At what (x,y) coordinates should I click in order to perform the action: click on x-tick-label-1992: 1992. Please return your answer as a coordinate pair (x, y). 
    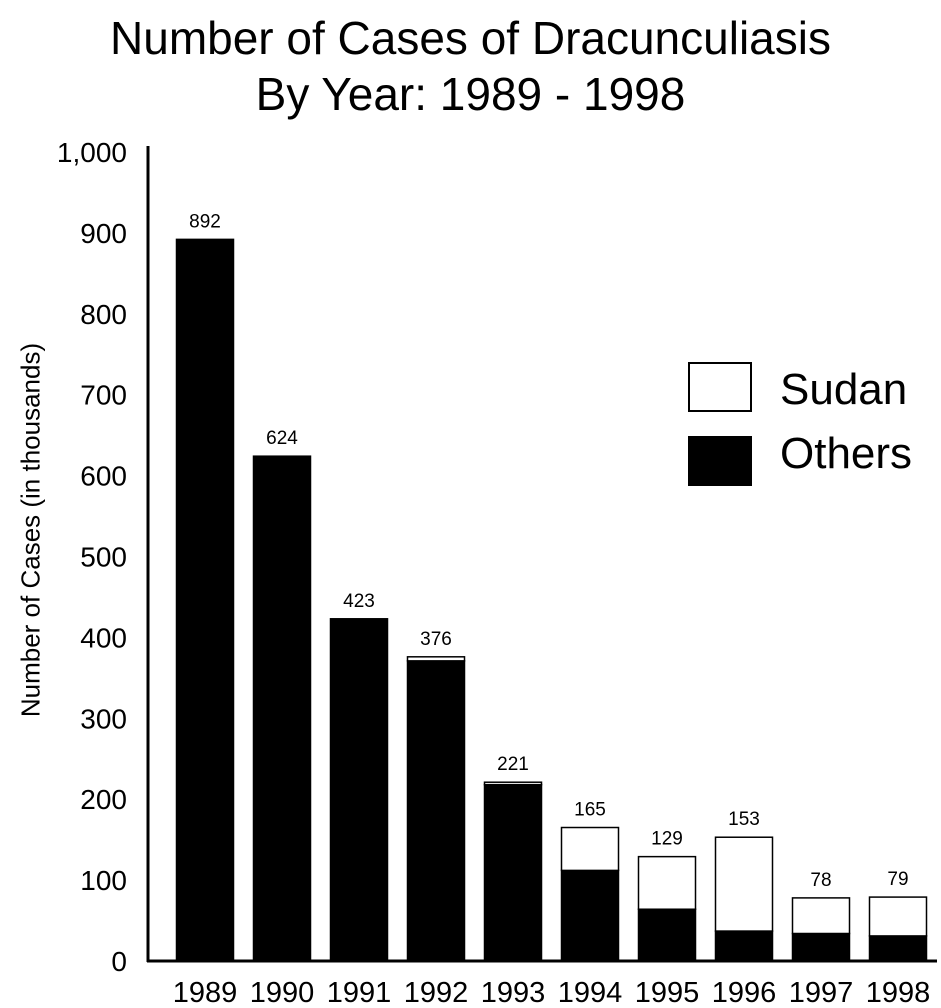
    Looking at the image, I should click on (436, 992).